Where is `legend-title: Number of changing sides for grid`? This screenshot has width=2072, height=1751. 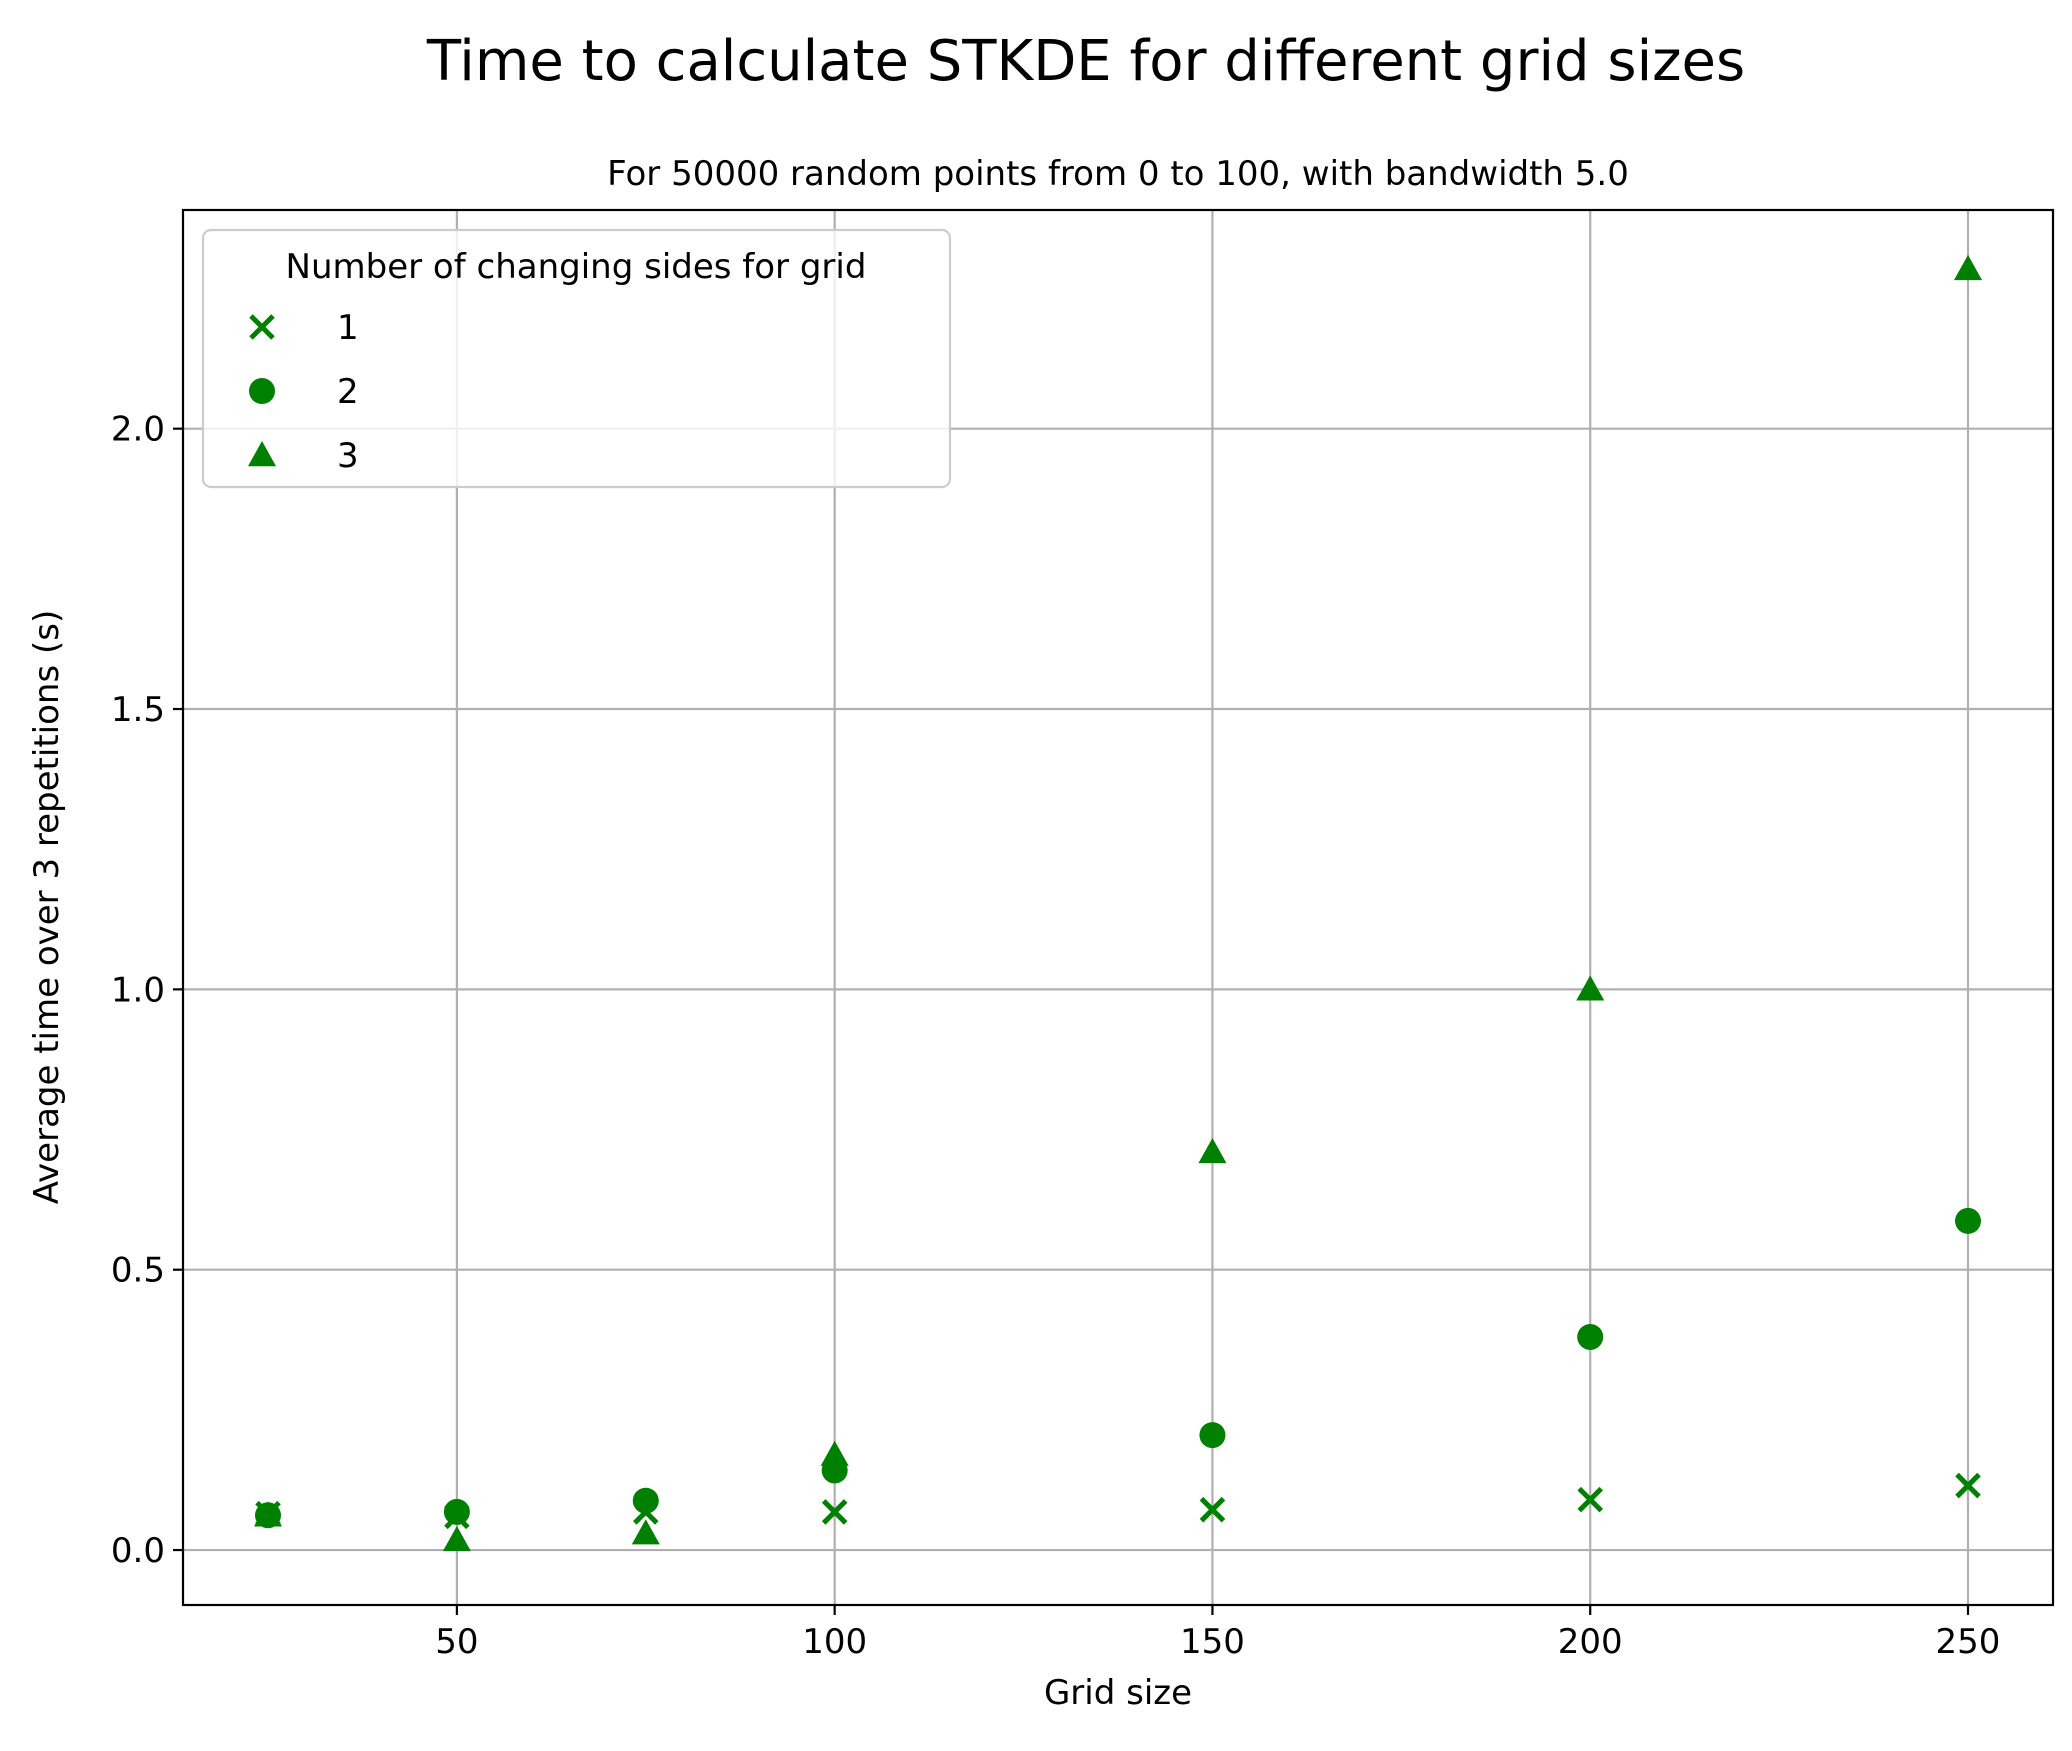
legend-title: Number of changing sides for grid is located at coordinates (576, 267).